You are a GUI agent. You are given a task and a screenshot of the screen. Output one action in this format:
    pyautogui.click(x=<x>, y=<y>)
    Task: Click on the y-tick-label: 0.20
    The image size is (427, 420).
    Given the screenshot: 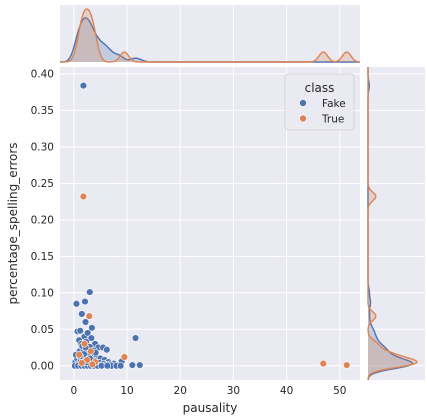 What is the action you would take?
    pyautogui.click(x=42, y=221)
    